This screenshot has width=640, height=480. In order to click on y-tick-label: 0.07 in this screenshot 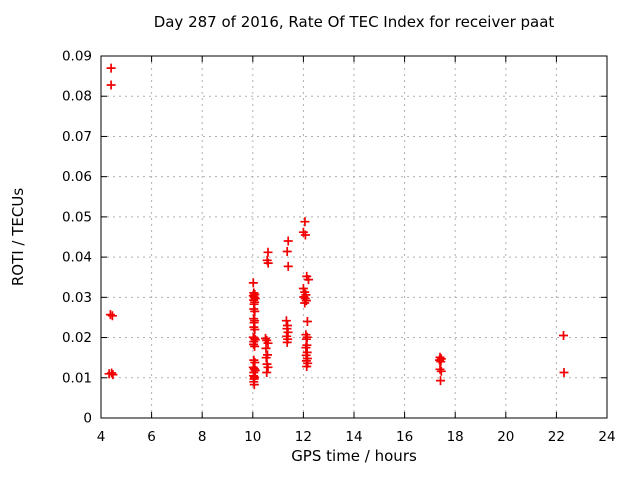, I will do `click(77, 137)`.